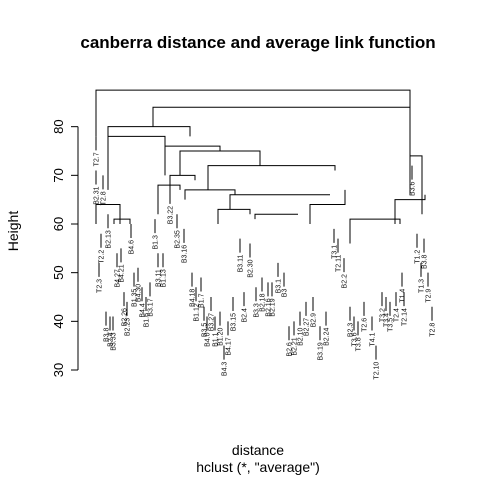 The height and width of the screenshot is (480, 480). What do you see at coordinates (429, 296) in the screenshot?
I see `leaf-label: T2.9` at bounding box center [429, 296].